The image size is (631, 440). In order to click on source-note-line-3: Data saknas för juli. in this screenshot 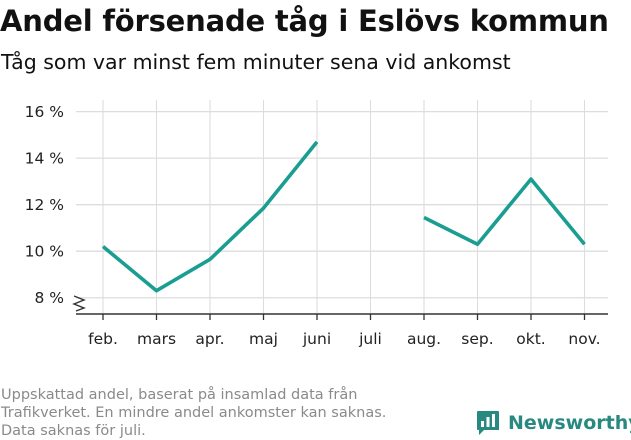, I will do `click(73, 431)`.